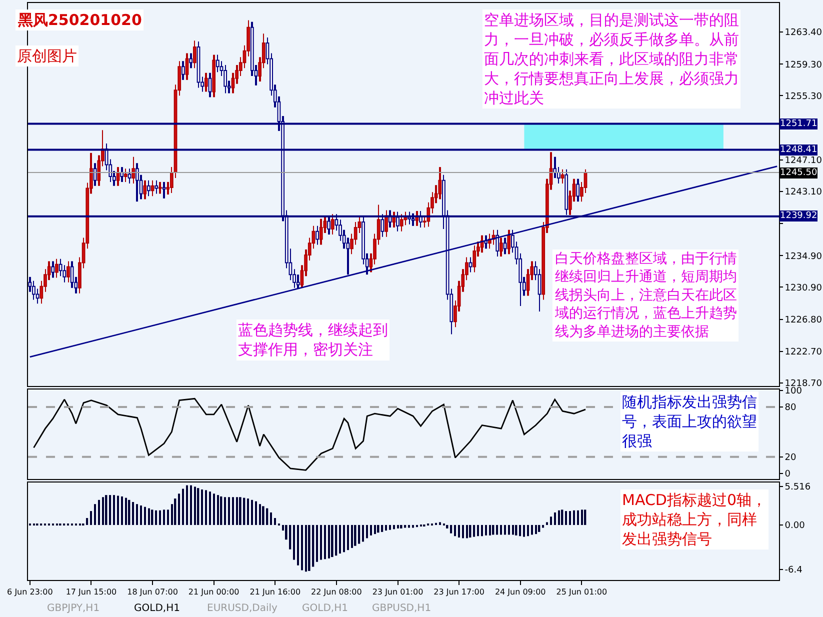  What do you see at coordinates (803, 65) in the screenshot?
I see `y-tick-label: 1259.30` at bounding box center [803, 65].